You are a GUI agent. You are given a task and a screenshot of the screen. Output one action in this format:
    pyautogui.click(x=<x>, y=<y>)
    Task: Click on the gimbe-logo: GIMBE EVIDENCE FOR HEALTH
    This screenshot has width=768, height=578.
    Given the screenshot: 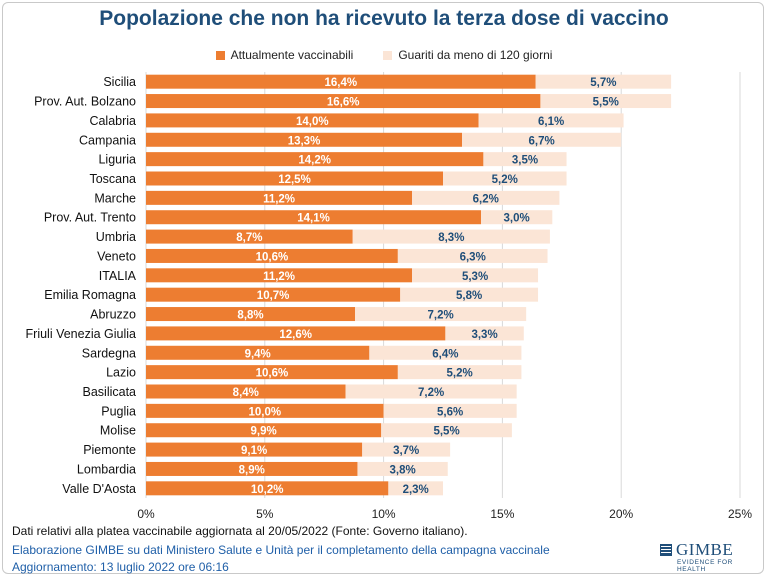 What is the action you would take?
    pyautogui.click(x=710, y=556)
    